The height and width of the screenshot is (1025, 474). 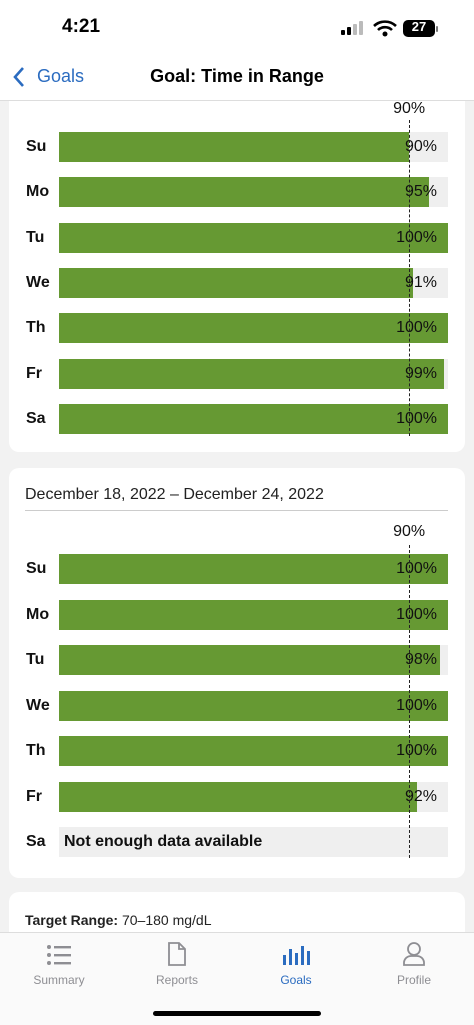 I want to click on back-chevron, so click(x=19, y=77).